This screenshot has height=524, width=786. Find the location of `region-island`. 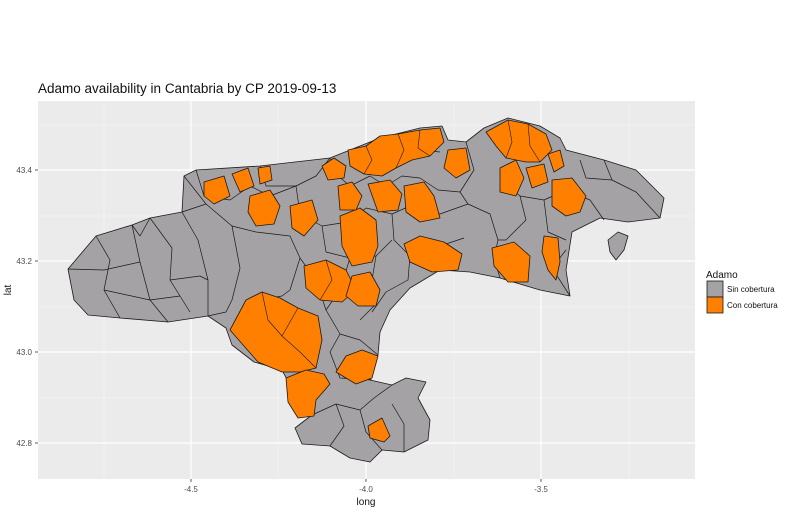

region-island is located at coordinates (618, 246).